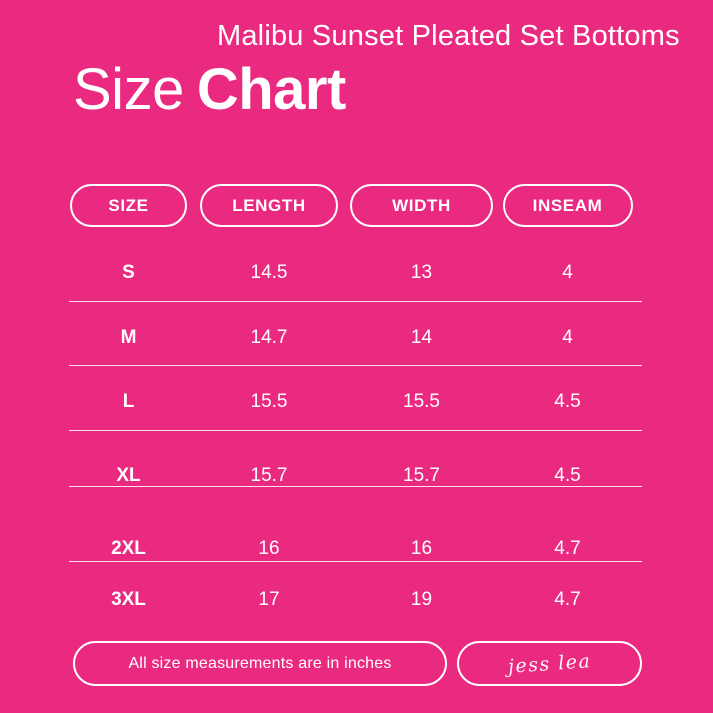  What do you see at coordinates (421, 272) in the screenshot?
I see `width-value: 13` at bounding box center [421, 272].